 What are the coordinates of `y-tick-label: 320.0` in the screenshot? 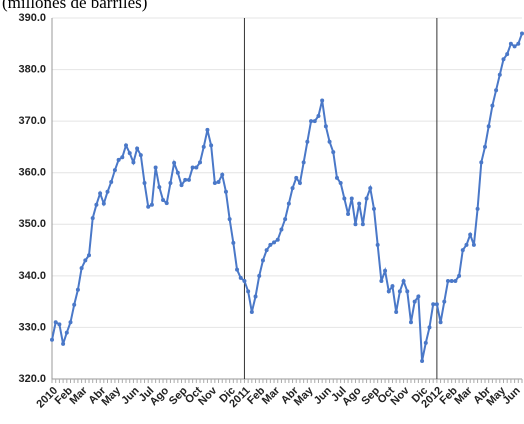 It's located at (32, 379).